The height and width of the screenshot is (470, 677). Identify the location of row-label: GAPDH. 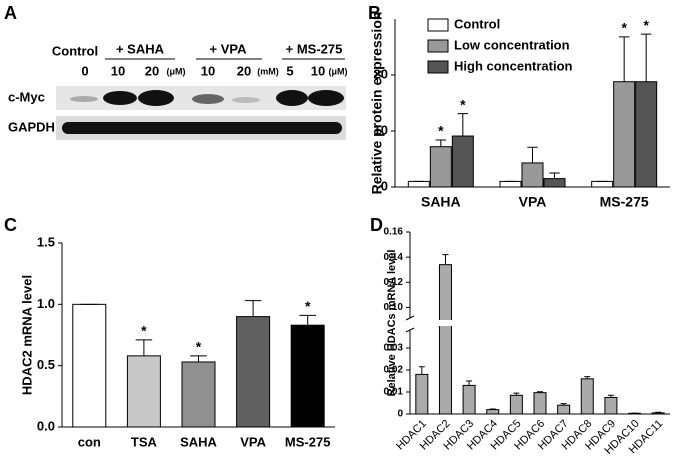
(31, 126).